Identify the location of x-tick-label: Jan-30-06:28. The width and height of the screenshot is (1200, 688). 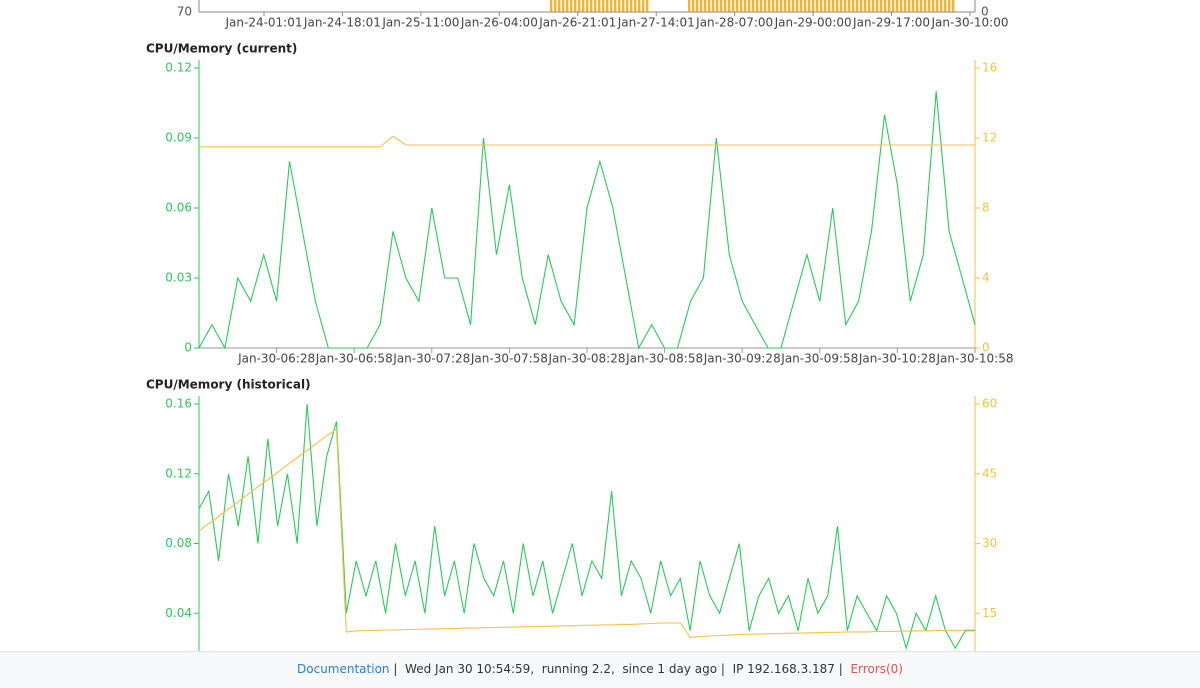
(276, 359).